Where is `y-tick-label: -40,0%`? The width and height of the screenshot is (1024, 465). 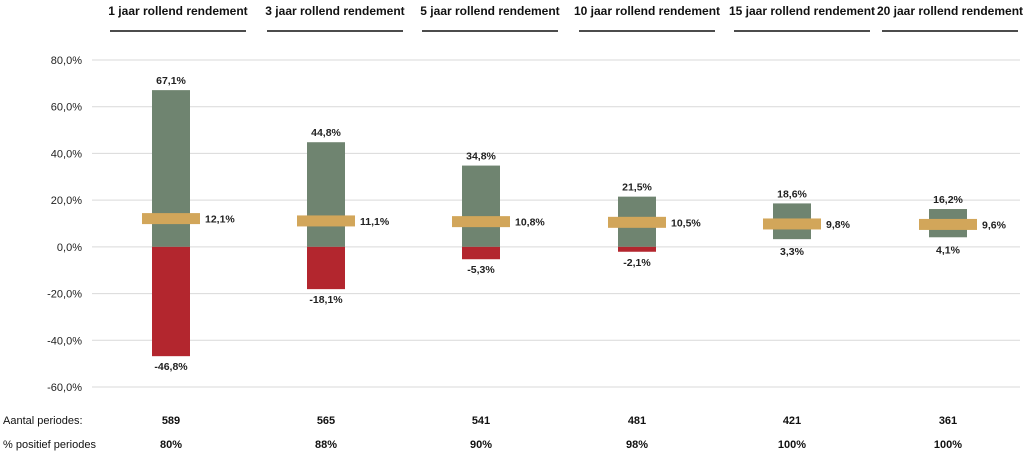 y-tick-label: -40,0% is located at coordinates (64, 341).